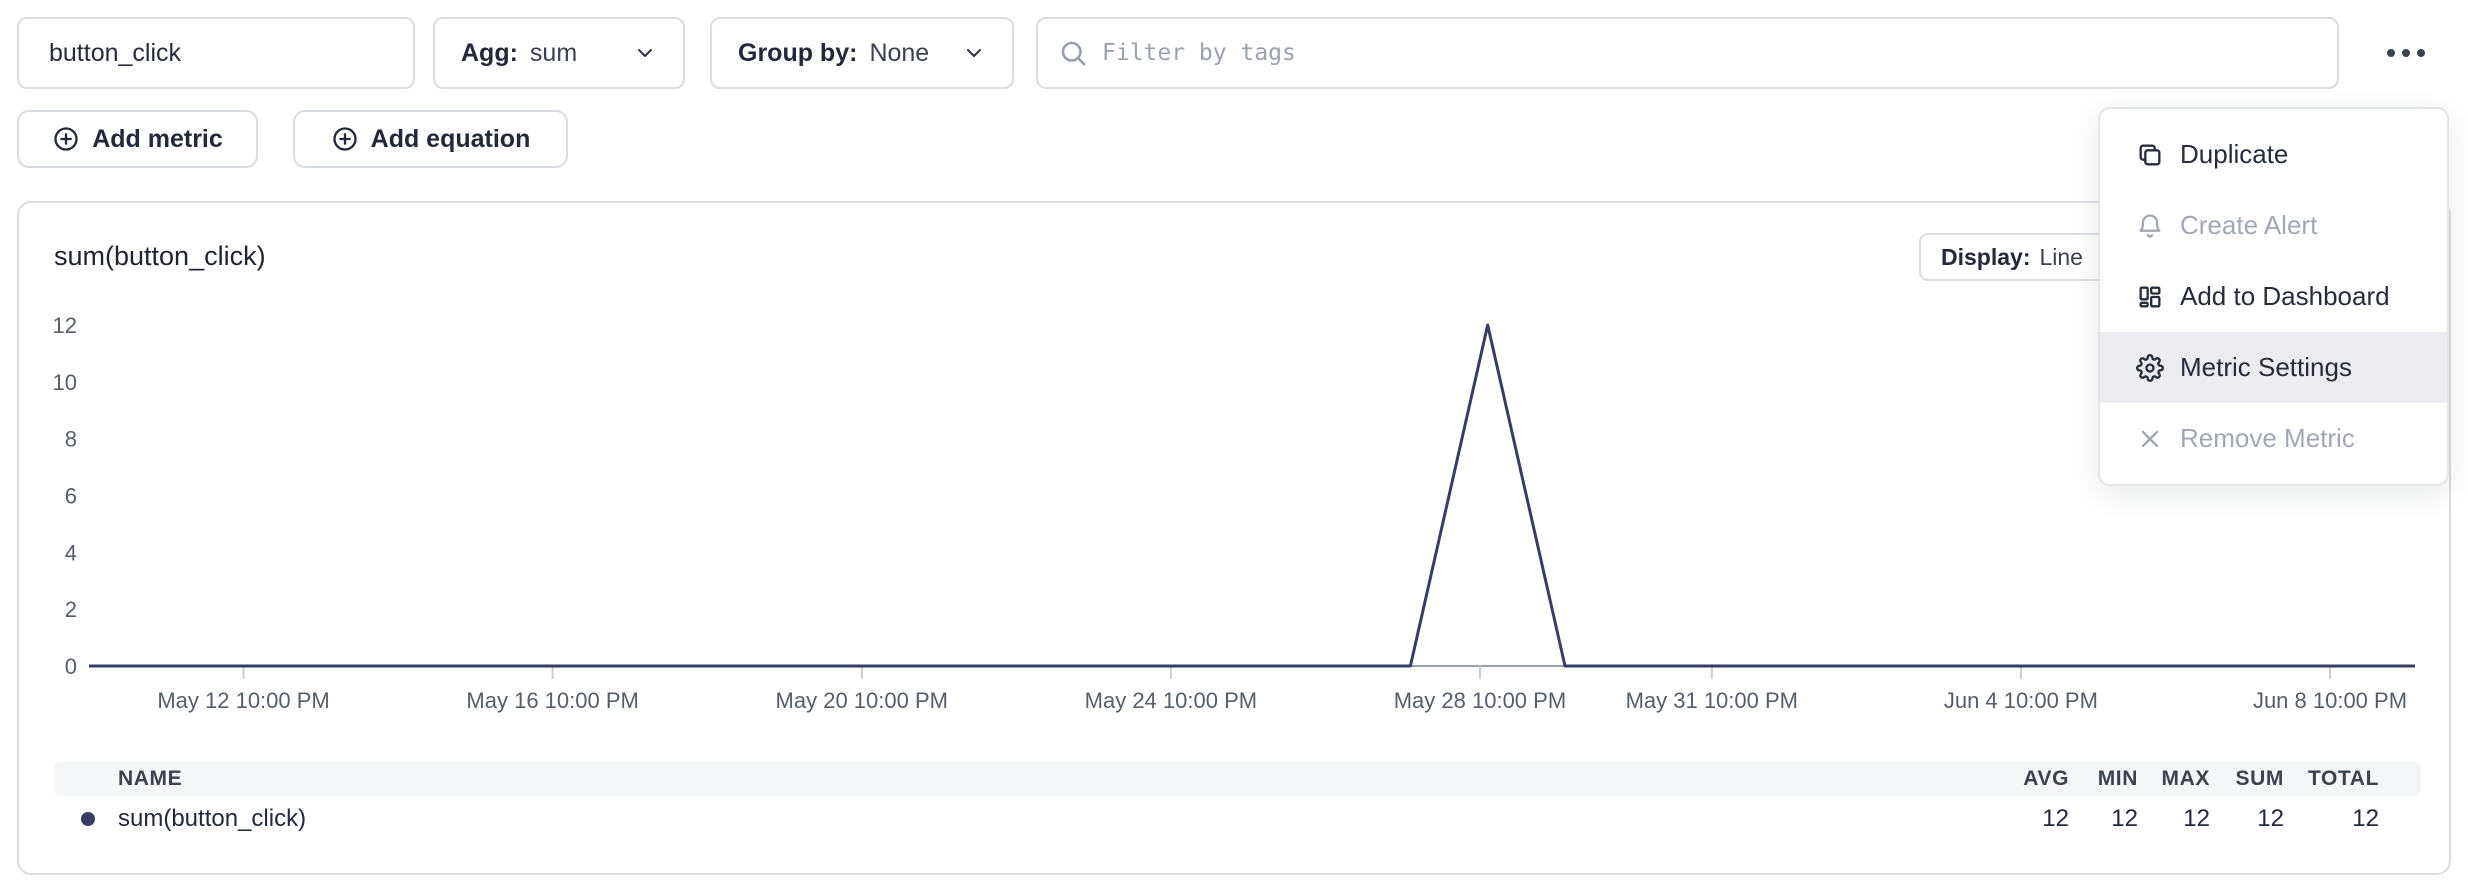 This screenshot has height=894, width=2468. Describe the element at coordinates (71, 496) in the screenshot. I see `svg-text: 6` at that location.